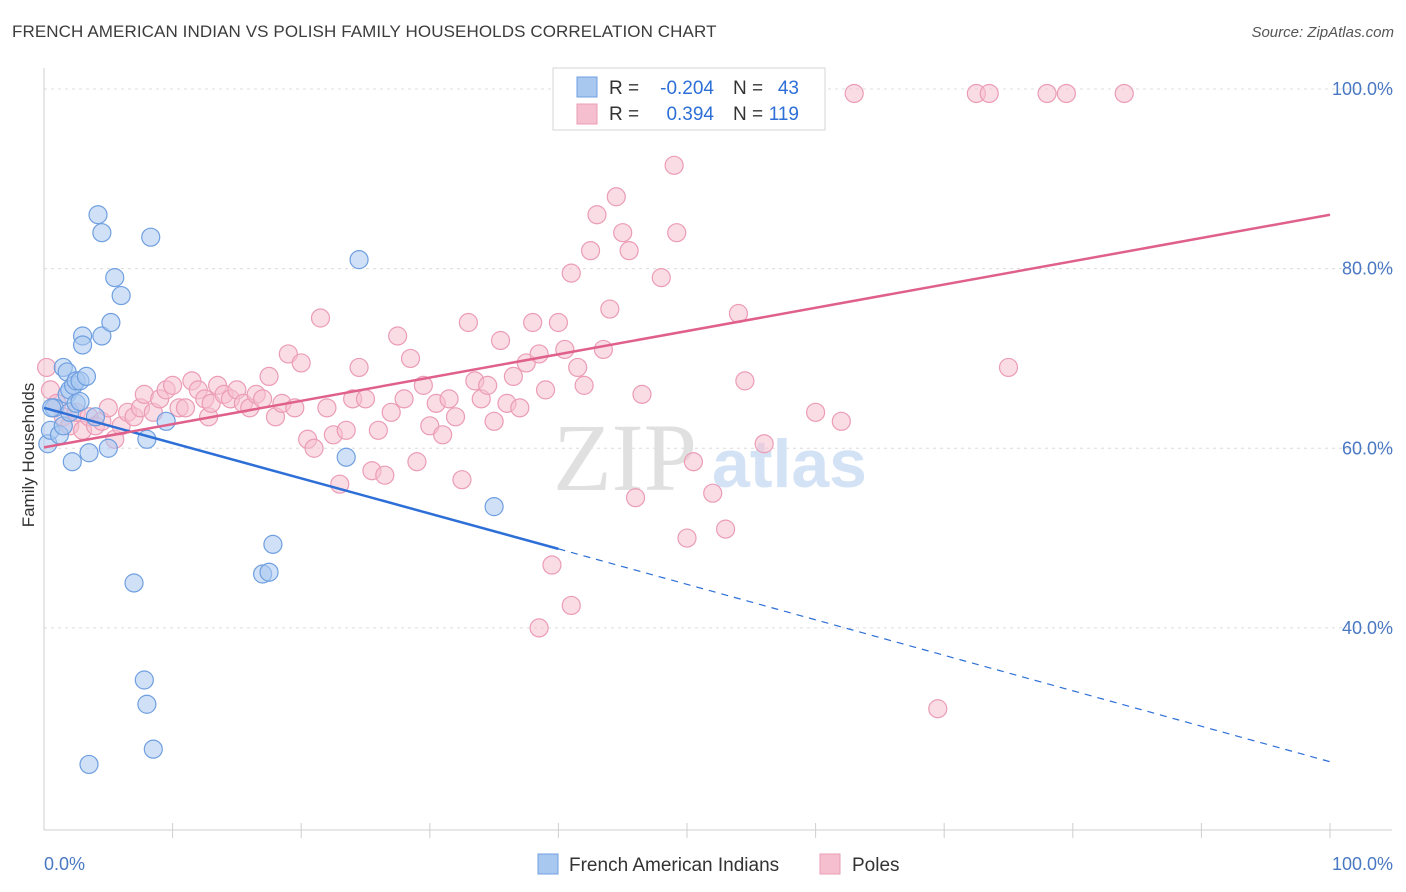  What do you see at coordinates (876, 865) in the screenshot?
I see `legend-bottom-label-pink: Poles` at bounding box center [876, 865].